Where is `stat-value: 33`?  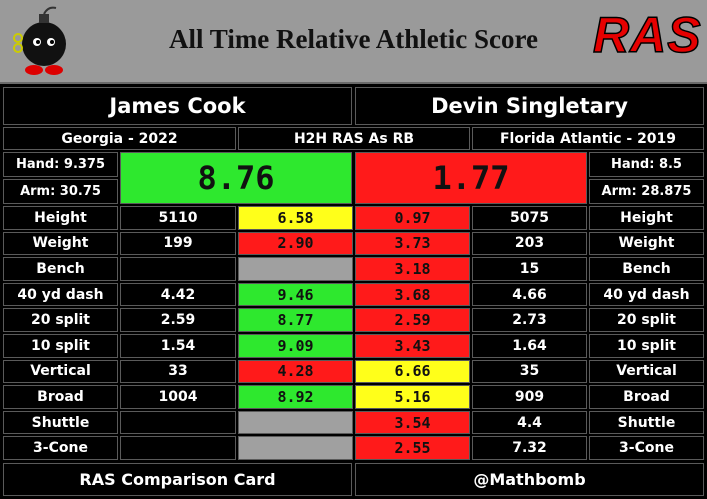
stat-value: 33 is located at coordinates (178, 371).